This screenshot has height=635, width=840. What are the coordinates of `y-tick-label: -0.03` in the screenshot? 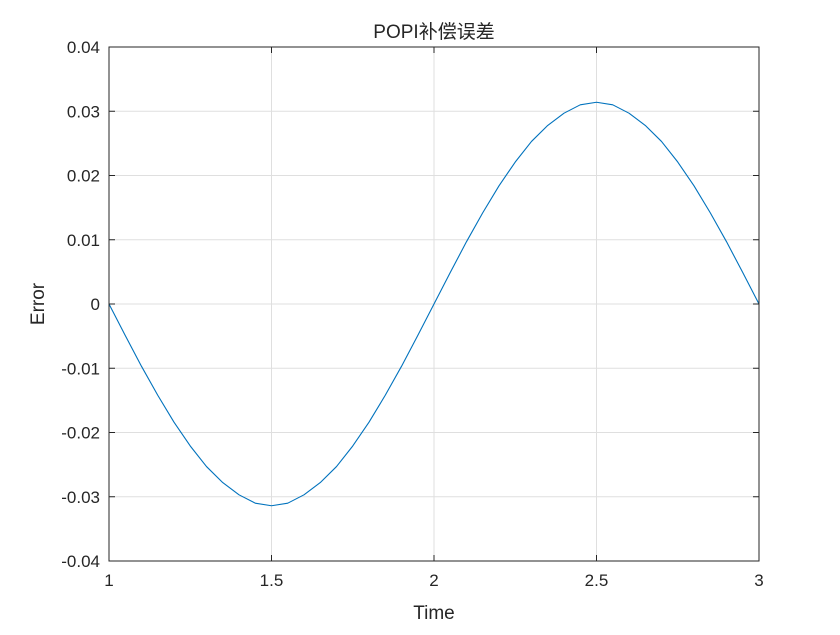 It's located at (80, 497).